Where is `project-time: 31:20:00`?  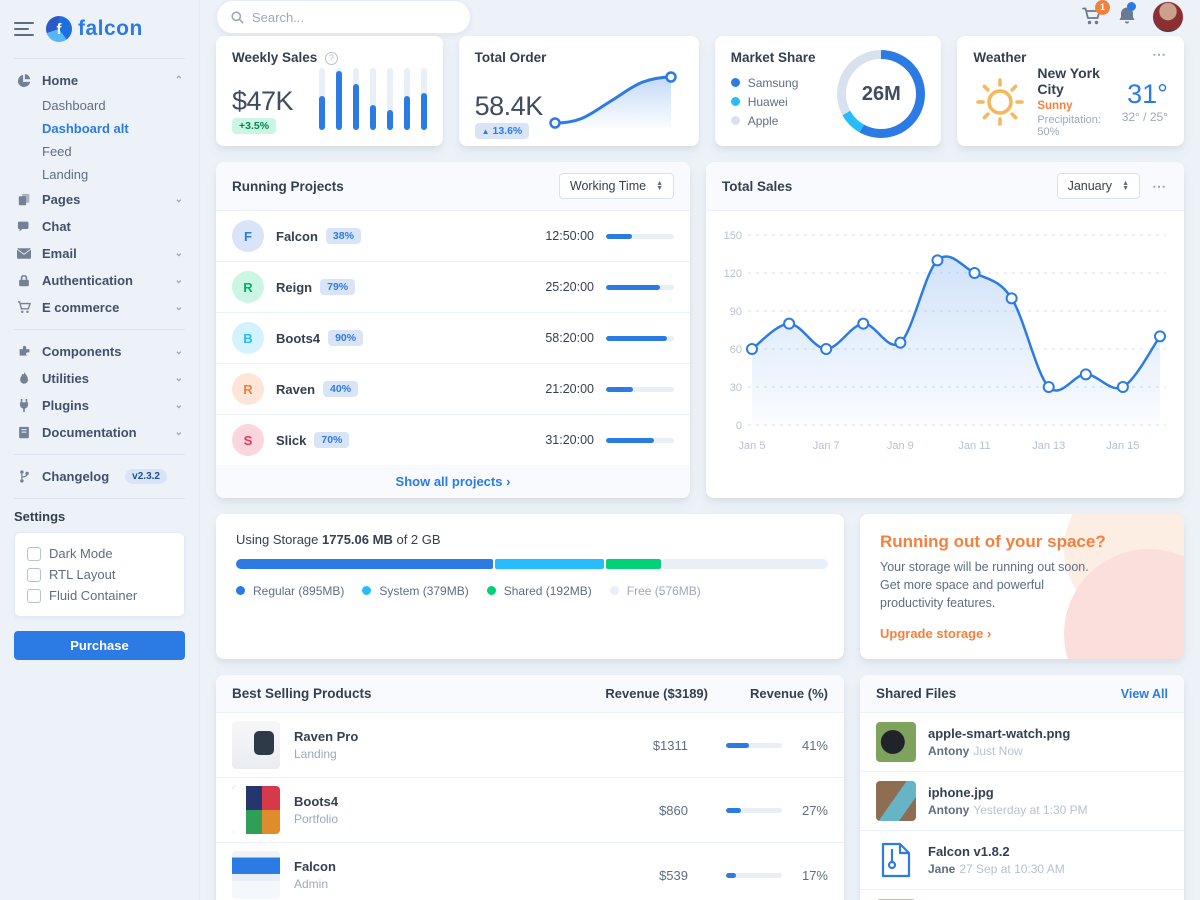
project-time: 31:20:00 is located at coordinates (569, 440).